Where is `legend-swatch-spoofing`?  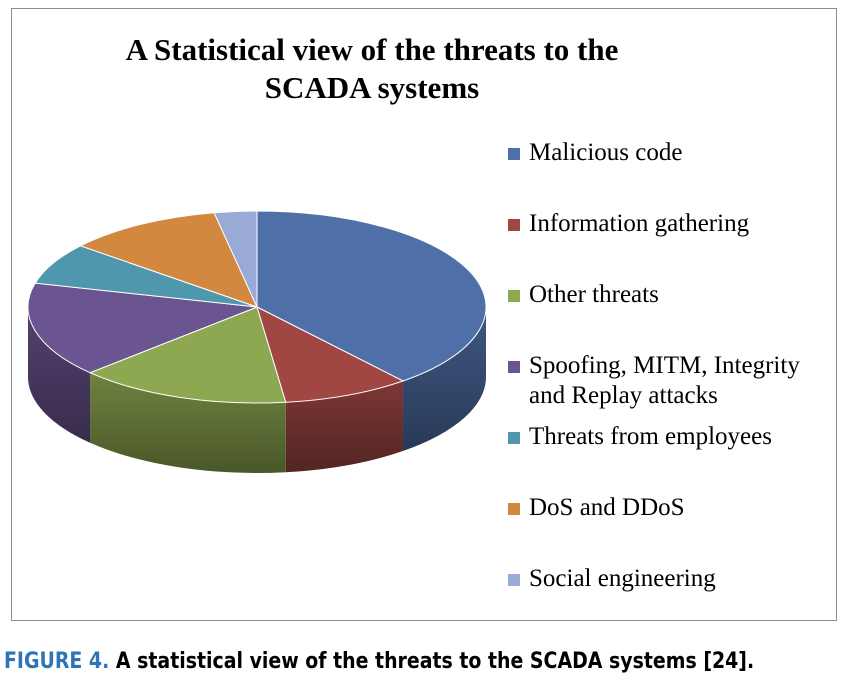 legend-swatch-spoofing is located at coordinates (514, 367).